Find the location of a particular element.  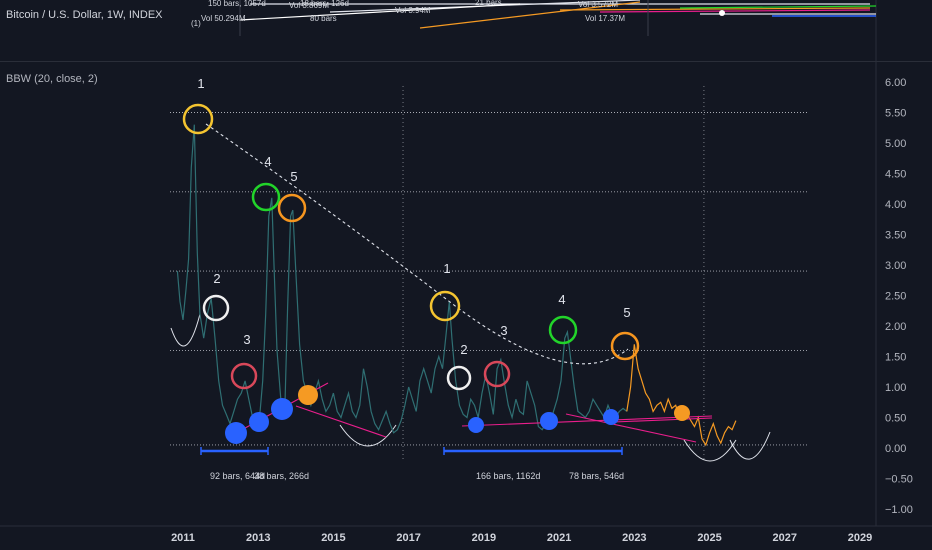

price-pane-label: Vol 3.572M is located at coordinates (598, 4).